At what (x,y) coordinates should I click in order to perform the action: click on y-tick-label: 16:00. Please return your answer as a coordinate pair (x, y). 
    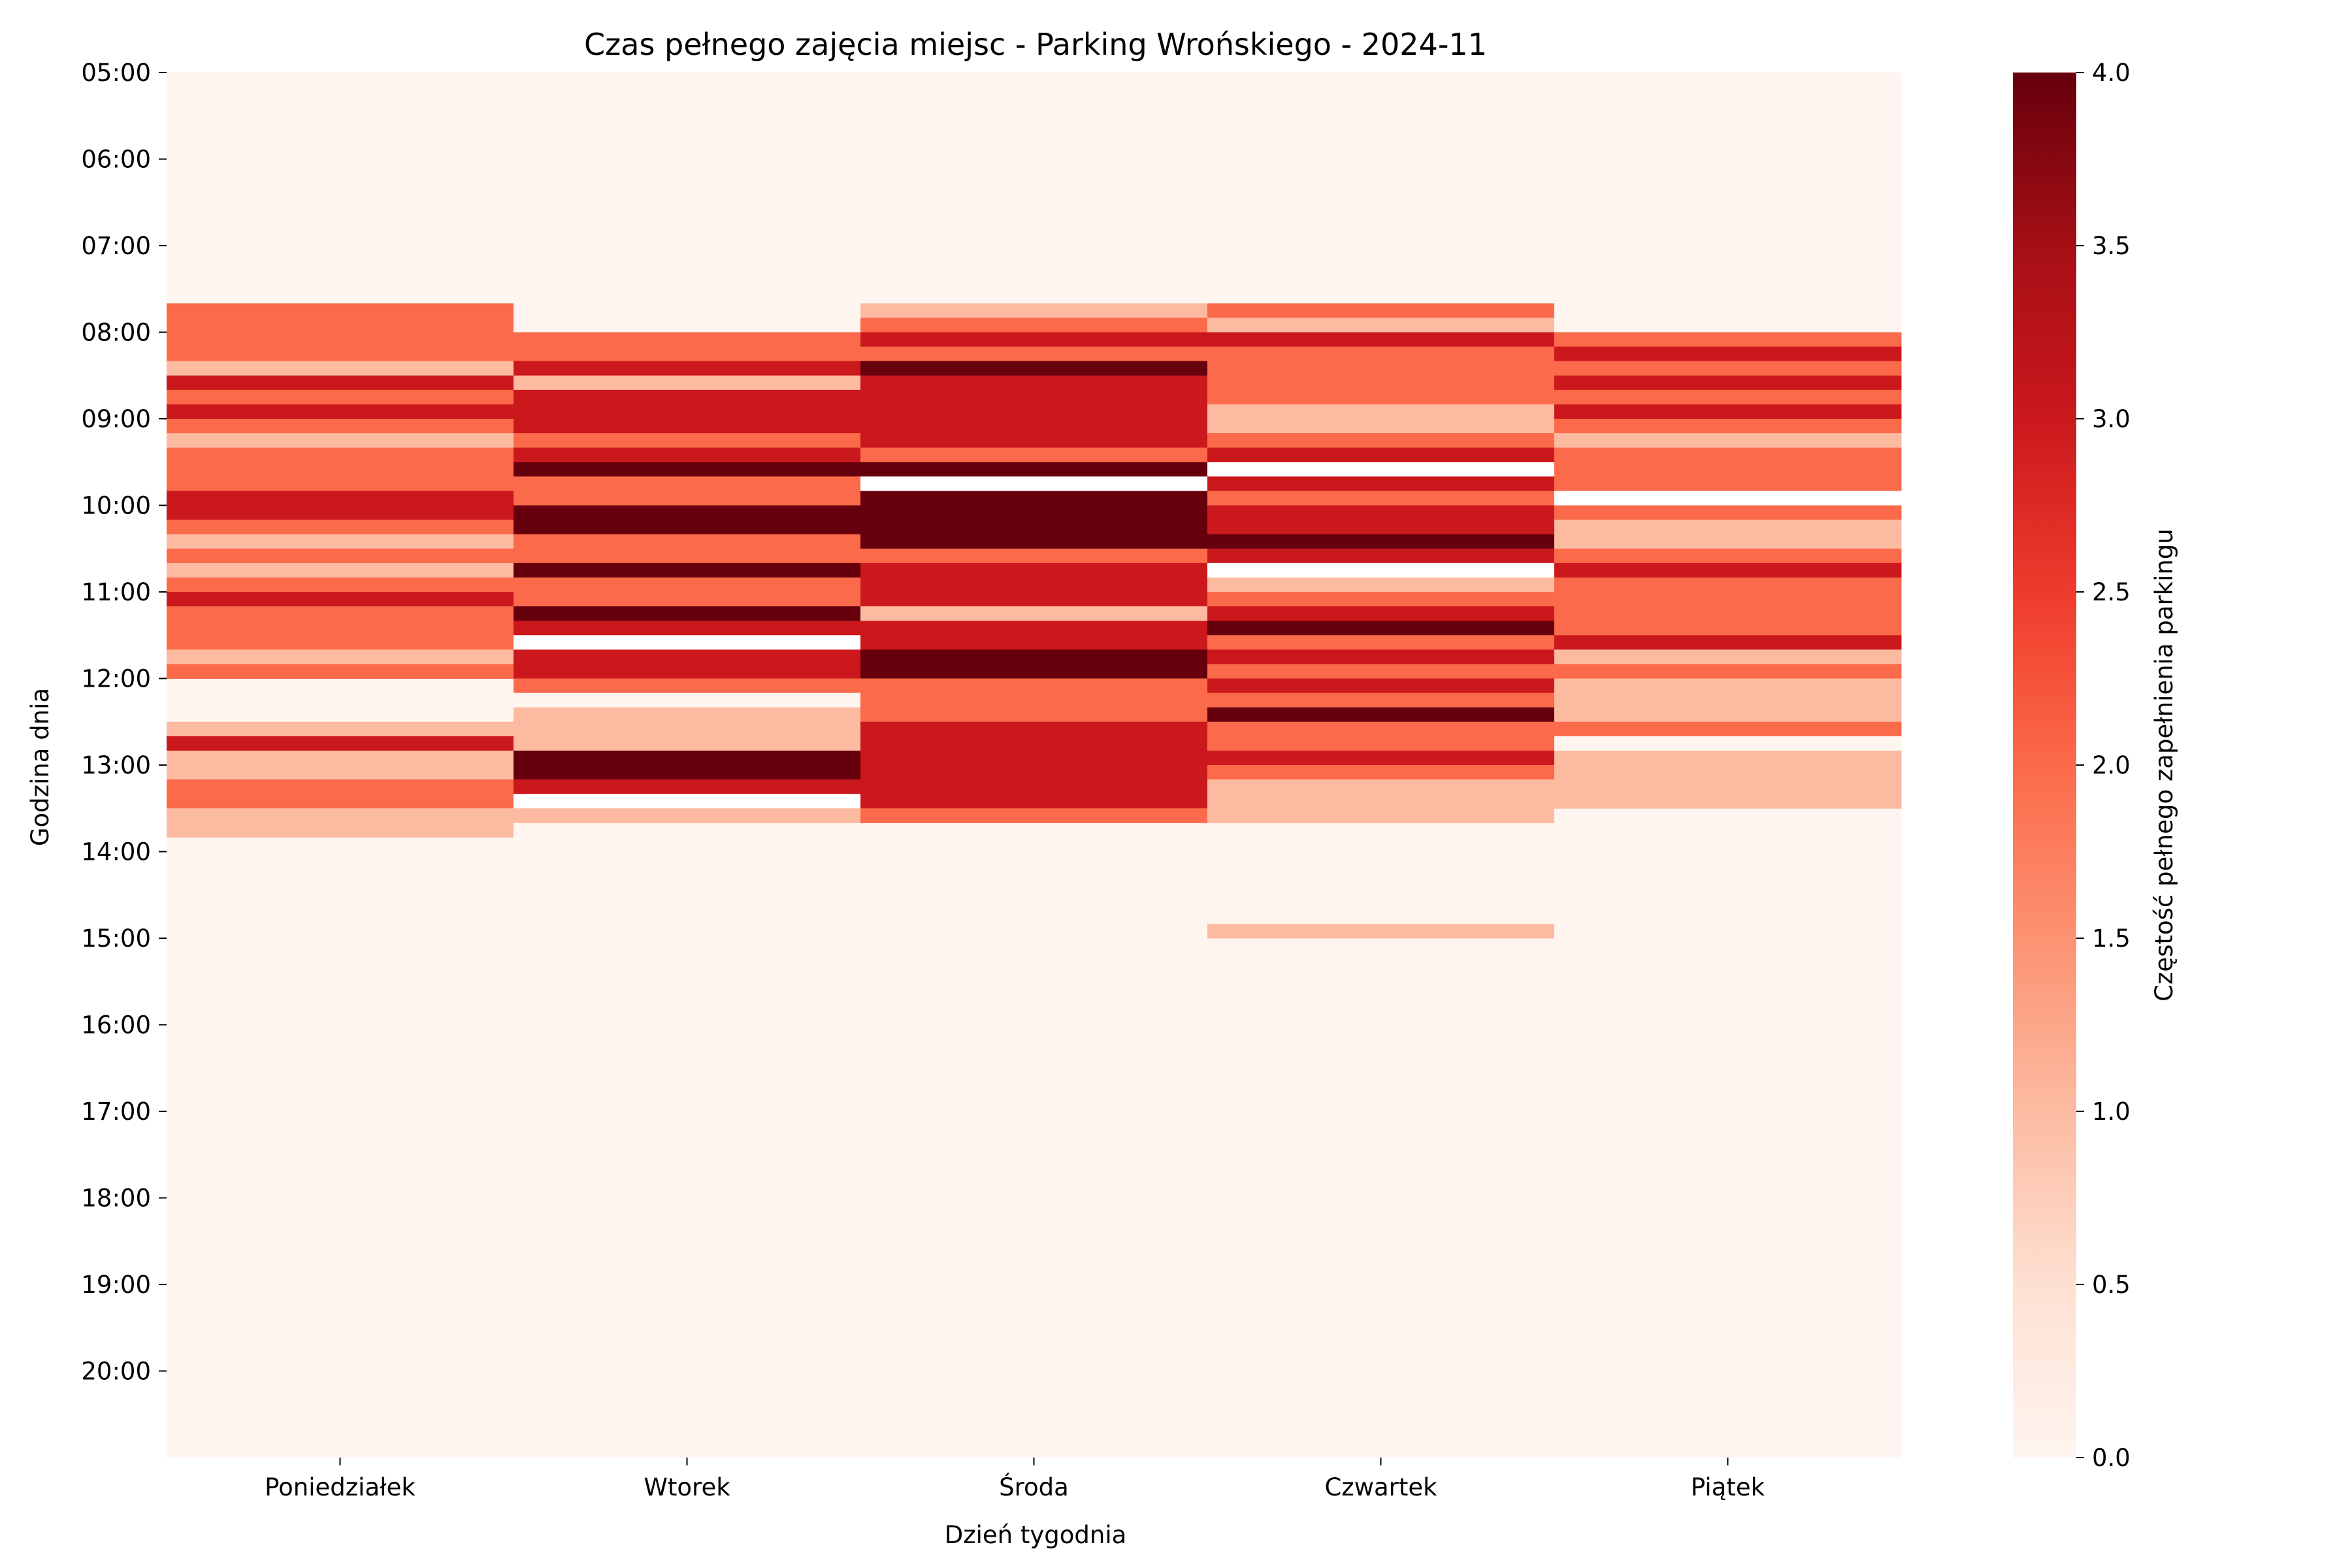
    Looking at the image, I should click on (116, 1025).